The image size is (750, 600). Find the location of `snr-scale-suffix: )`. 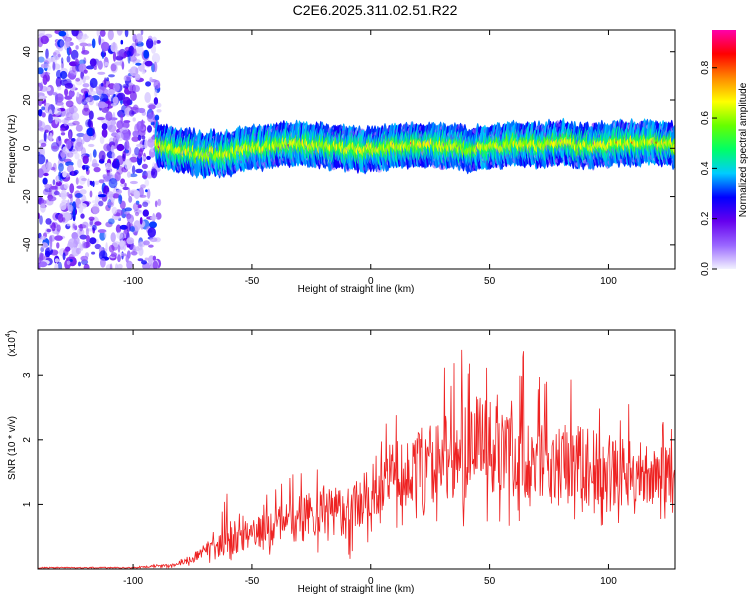

snr-scale-suffix: ) is located at coordinates (12, 331).